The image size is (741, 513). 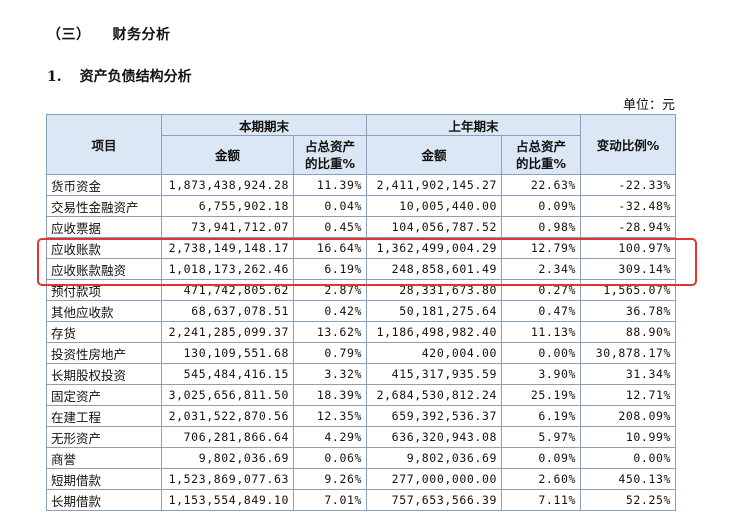 I want to click on row-item-name: 应收票据, so click(x=104, y=227).